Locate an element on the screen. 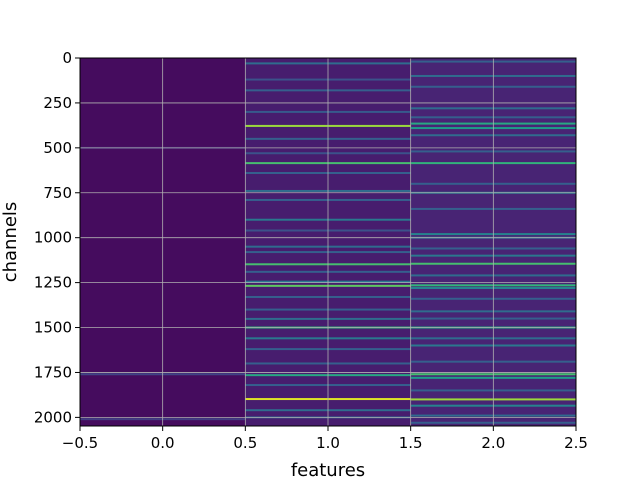  y-tick-label: 1500 is located at coordinates (53, 328).